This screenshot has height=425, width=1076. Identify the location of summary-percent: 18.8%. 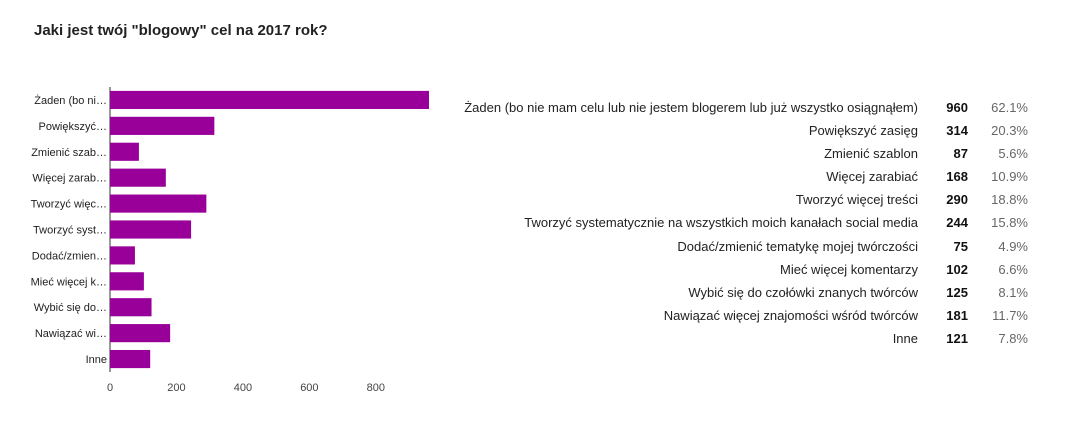
(1009, 200).